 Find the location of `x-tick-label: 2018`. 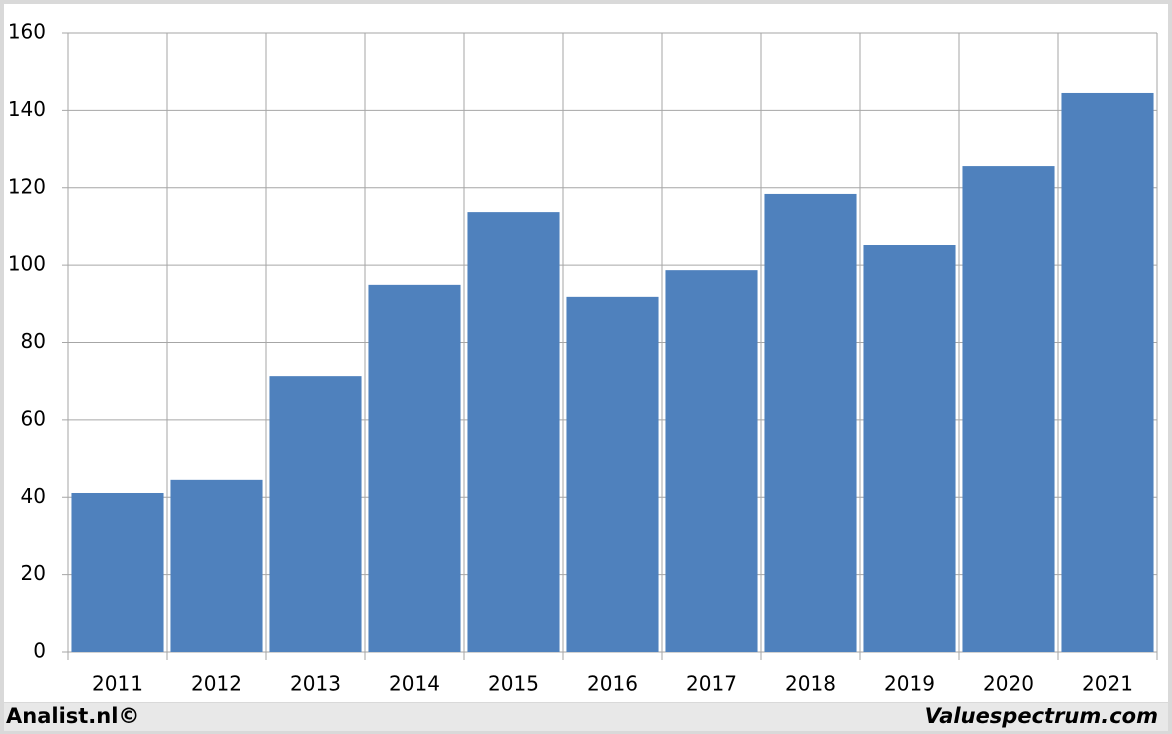

x-tick-label: 2018 is located at coordinates (810, 684).